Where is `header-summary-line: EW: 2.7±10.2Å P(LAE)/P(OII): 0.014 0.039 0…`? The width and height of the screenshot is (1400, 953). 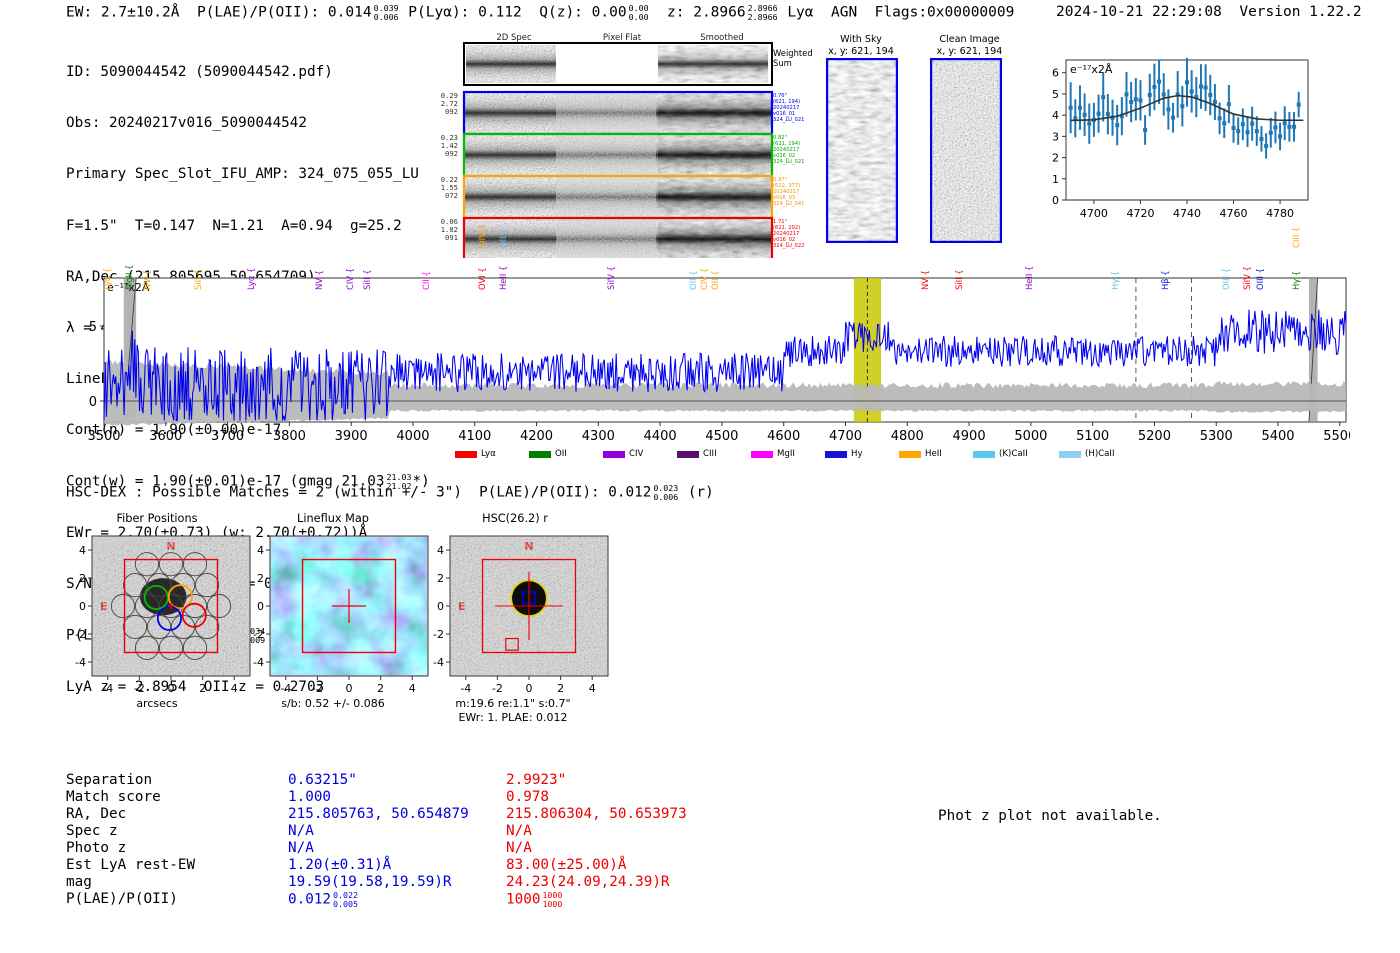 header-summary-line: EW: 2.7±10.2Å P(LAE)/P(OII): 0.014 0.039 0… is located at coordinates (540, 12).